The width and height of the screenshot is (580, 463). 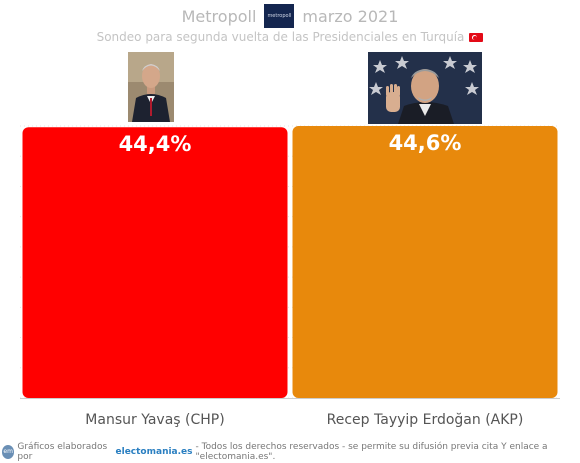 I want to click on title-row: Metropoll metropoll marzo 2021, so click(x=290, y=16).